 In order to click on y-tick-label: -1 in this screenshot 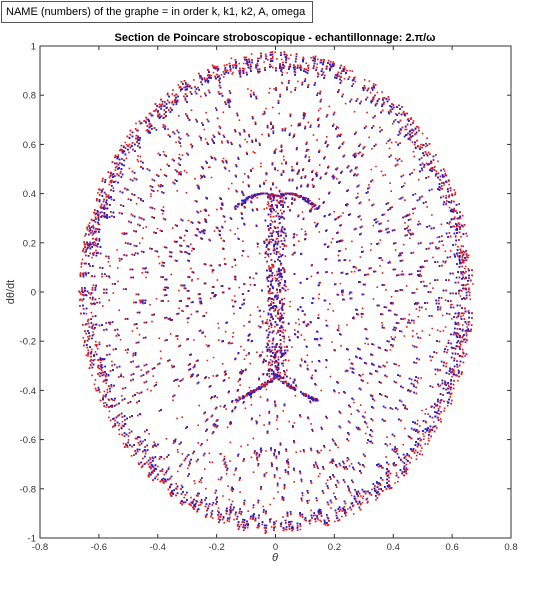, I will do `click(32, 539)`.